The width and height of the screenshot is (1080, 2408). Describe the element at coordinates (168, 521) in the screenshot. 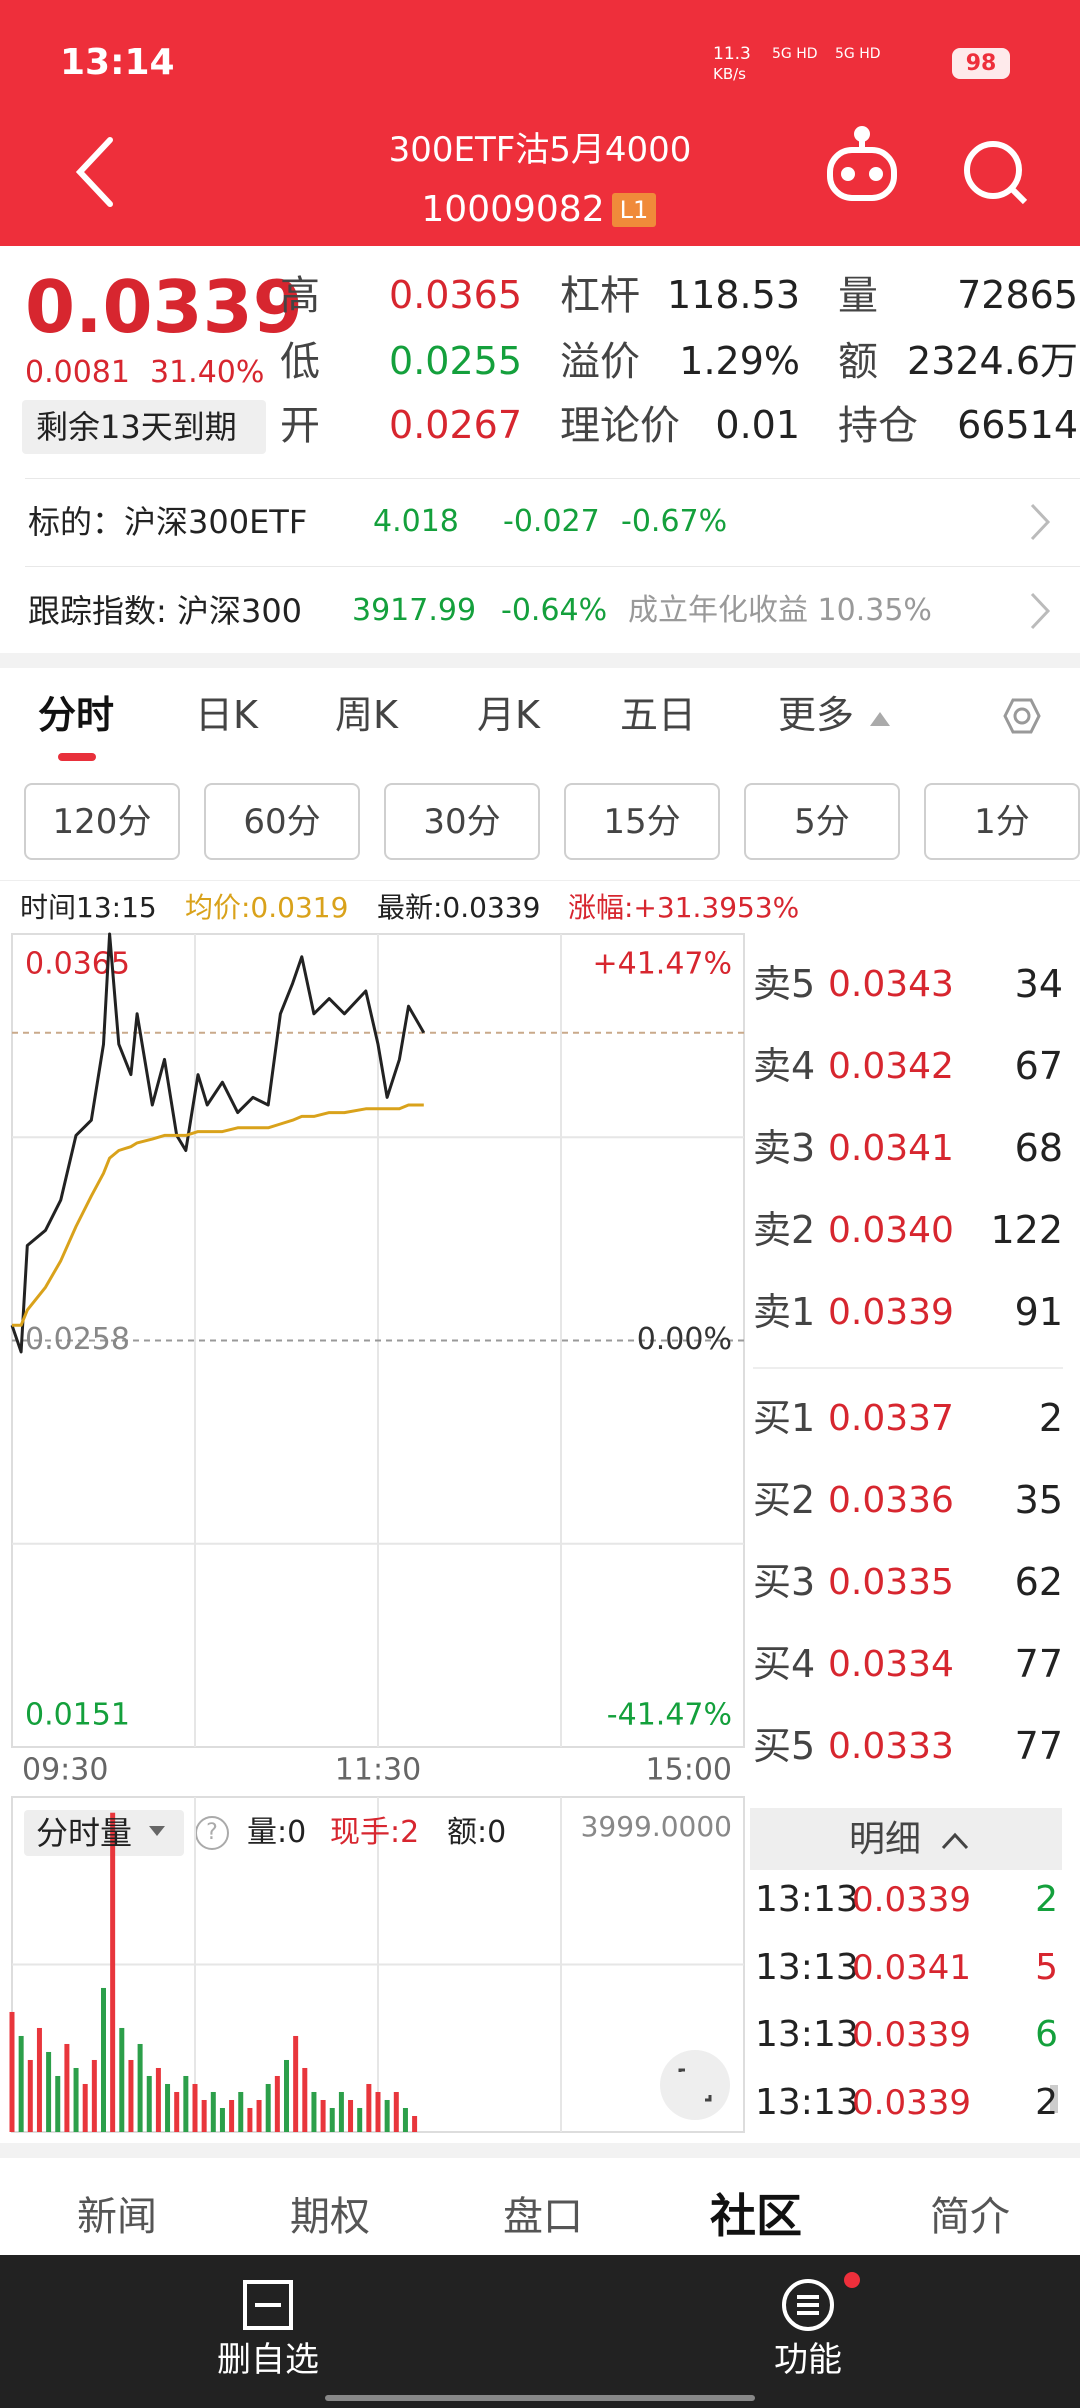

I see `underlying-label: 标的：沪深300ETF` at that location.